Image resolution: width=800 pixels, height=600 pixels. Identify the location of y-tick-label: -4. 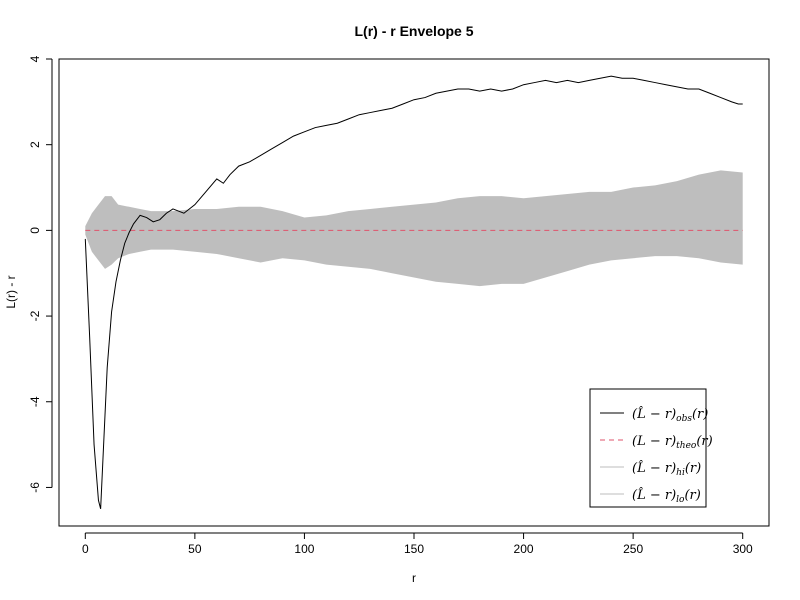
(35, 401).